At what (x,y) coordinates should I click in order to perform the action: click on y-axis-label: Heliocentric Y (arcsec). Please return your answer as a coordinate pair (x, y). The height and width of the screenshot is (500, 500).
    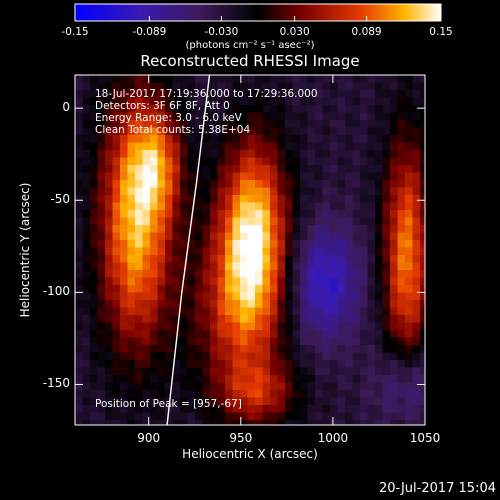
    Looking at the image, I should click on (25, 250).